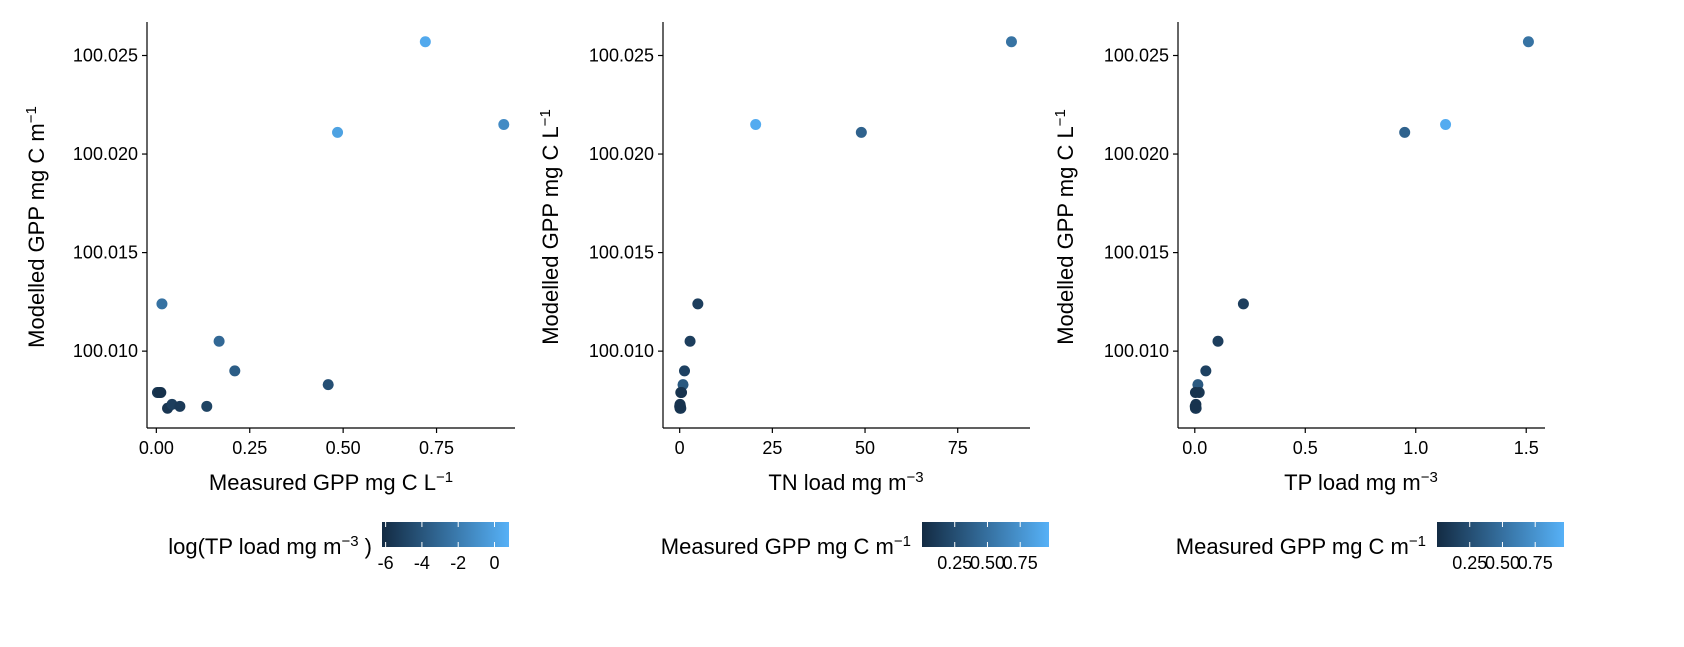 The image size is (1684, 647). I want to click on x-tick-label: 0, so click(680, 448).